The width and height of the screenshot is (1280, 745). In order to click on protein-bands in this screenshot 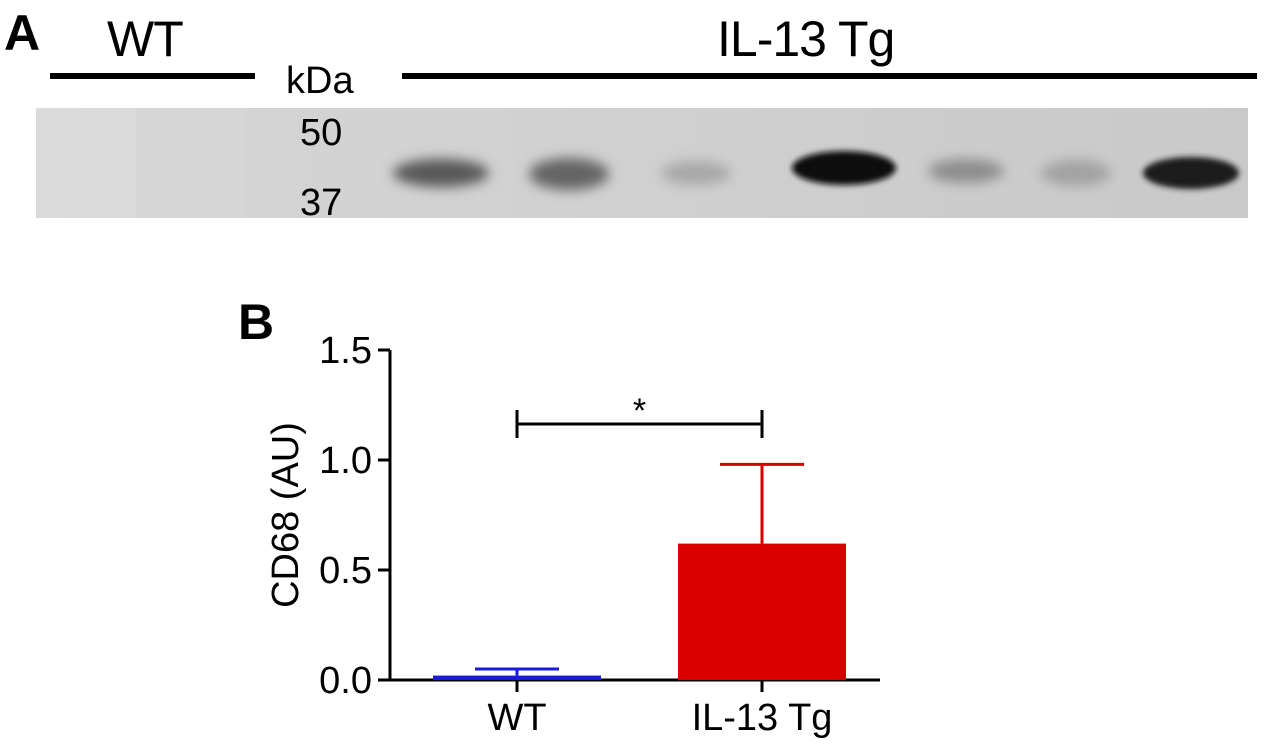, I will do `click(816, 170)`.